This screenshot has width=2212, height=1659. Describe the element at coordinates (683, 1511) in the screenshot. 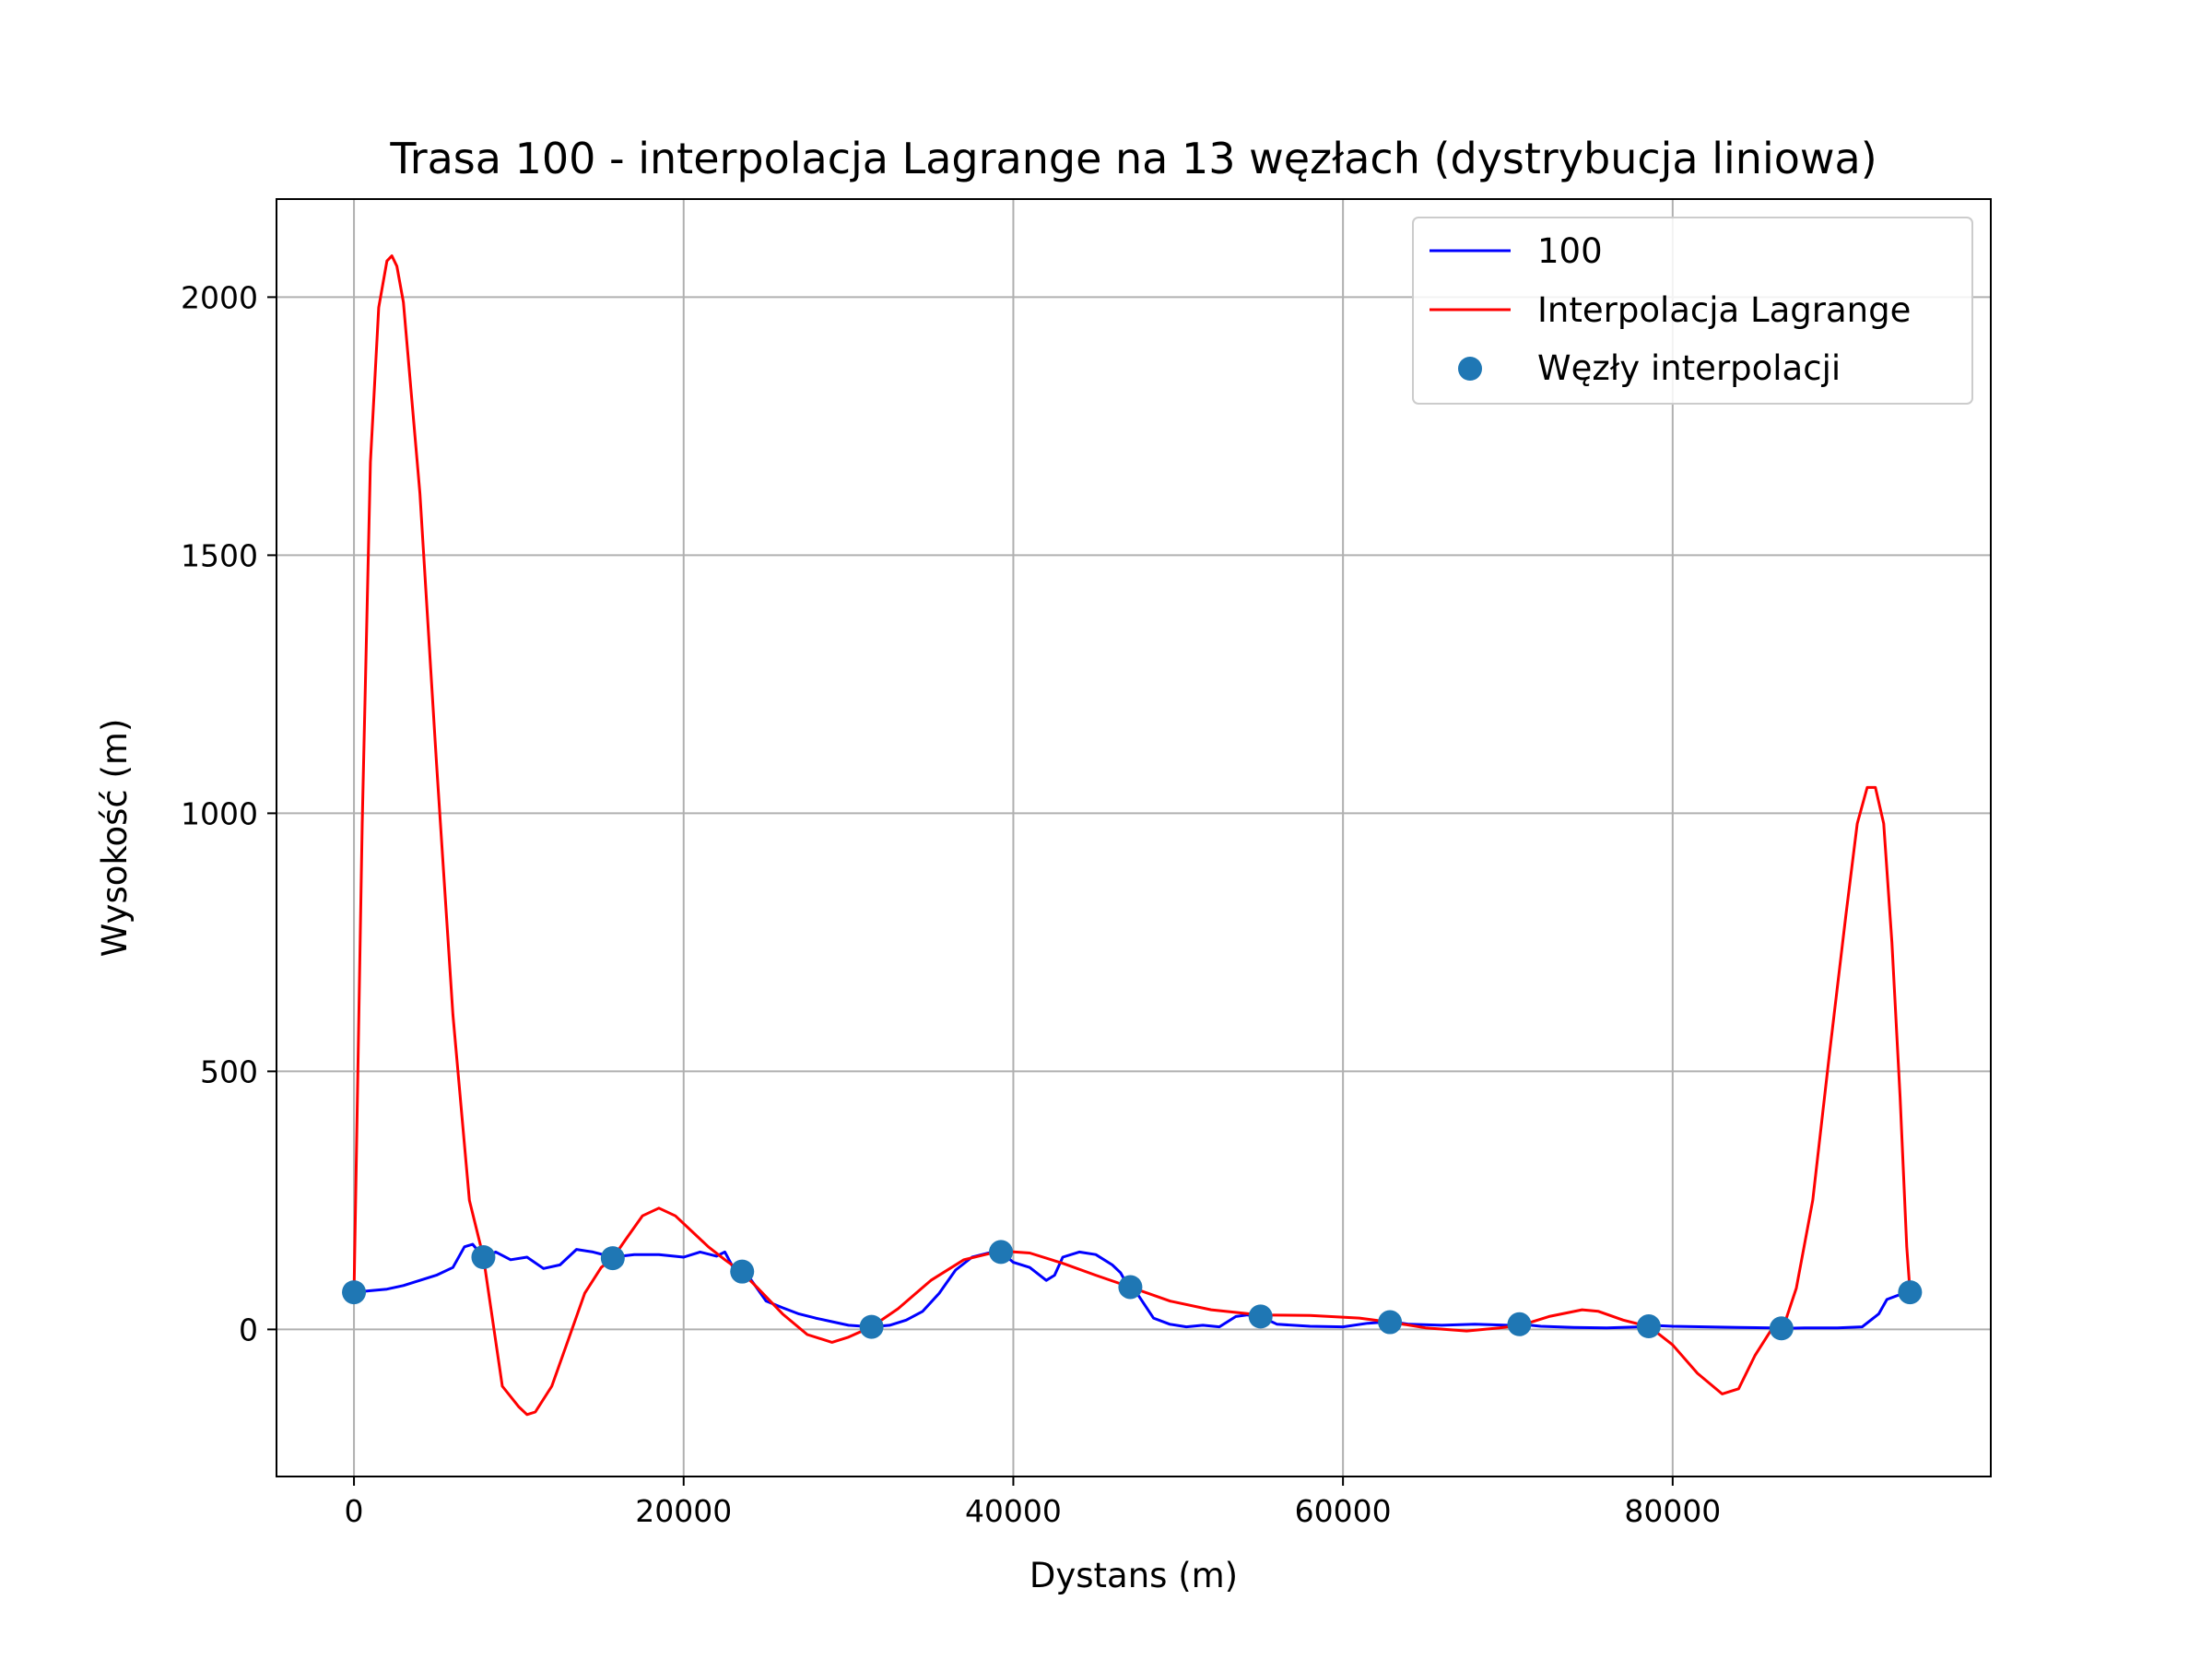

I see `x-tick-label: 20000` at that location.